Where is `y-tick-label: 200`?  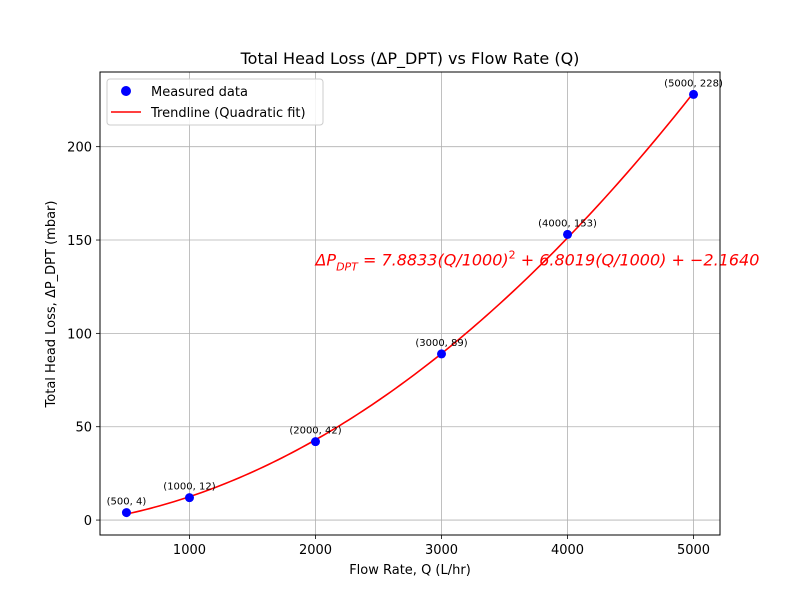 y-tick-label: 200 is located at coordinates (79, 148).